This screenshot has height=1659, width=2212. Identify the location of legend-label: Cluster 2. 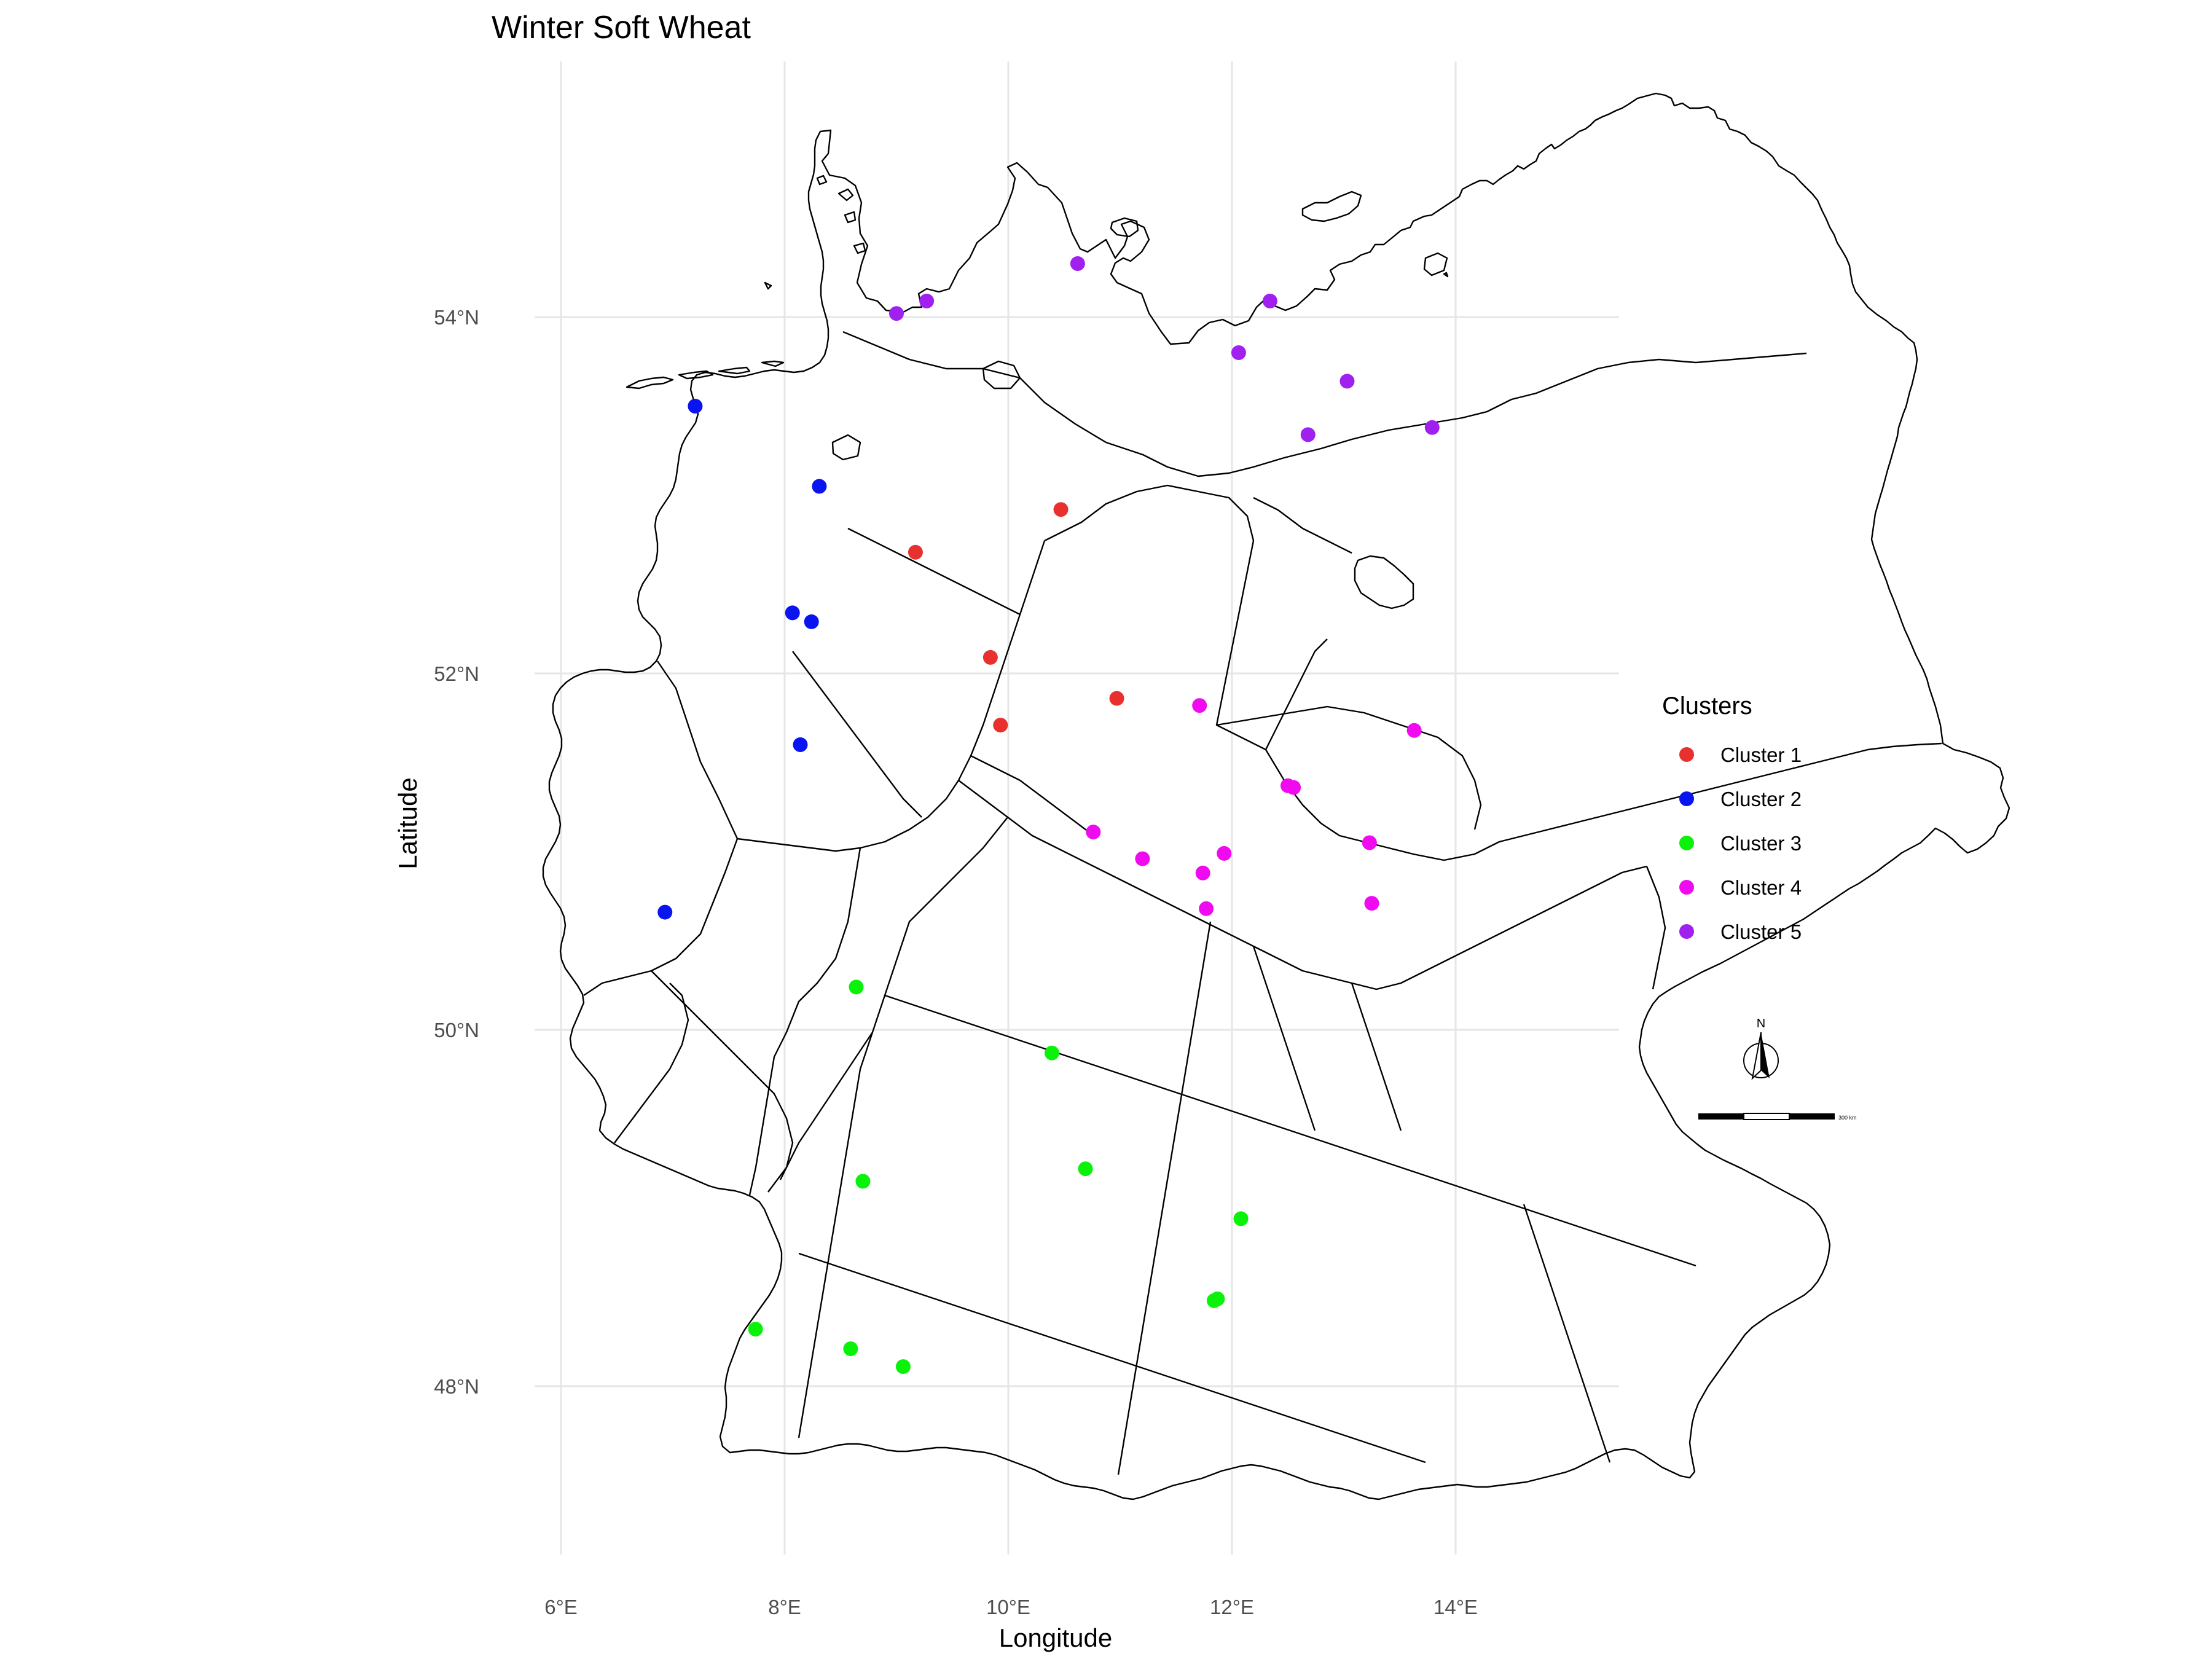
(1761, 799).